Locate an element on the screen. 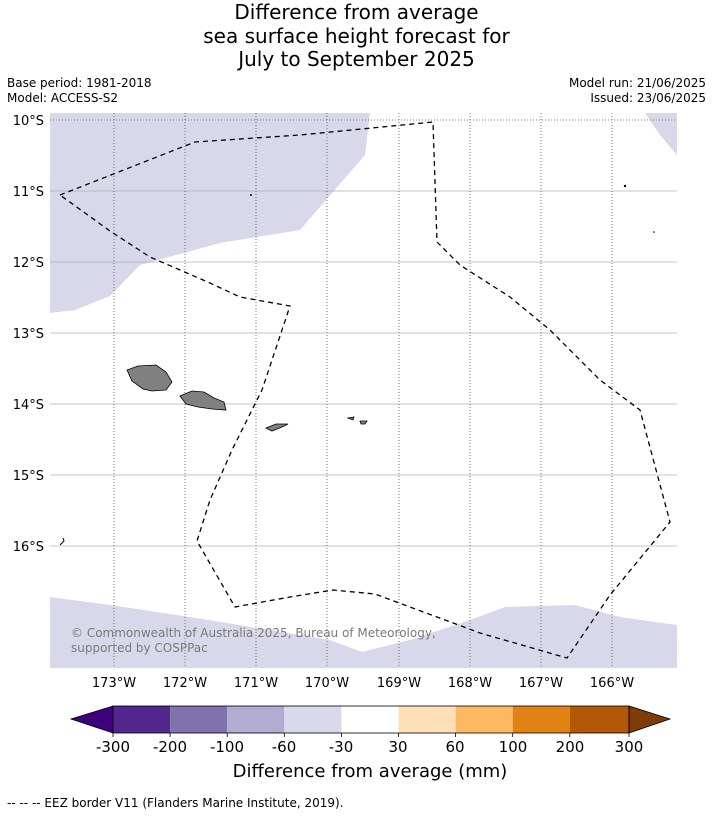 Image resolution: width=713 pixels, height=816 pixels. meta-right: Model run: 21/06/2025 Issued: 23/06/2025 is located at coordinates (637, 91).